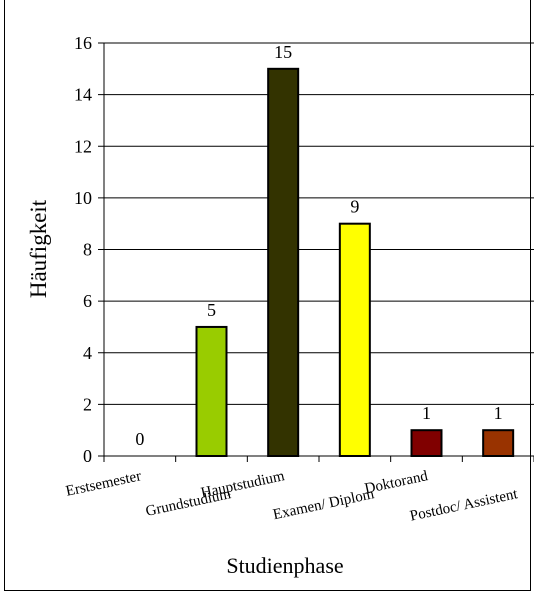  I want to click on y-tick-label: 6, so click(87, 301).